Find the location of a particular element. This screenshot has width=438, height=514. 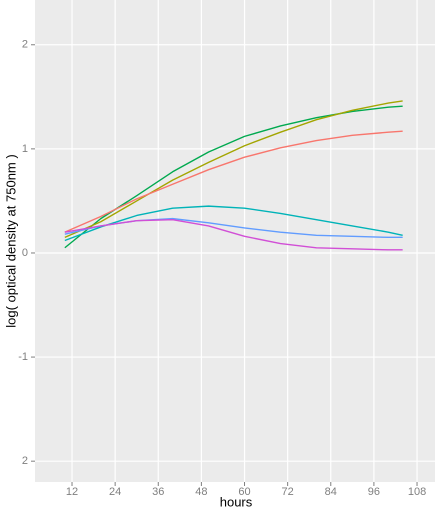

x-tick-label: 36 is located at coordinates (158, 492).